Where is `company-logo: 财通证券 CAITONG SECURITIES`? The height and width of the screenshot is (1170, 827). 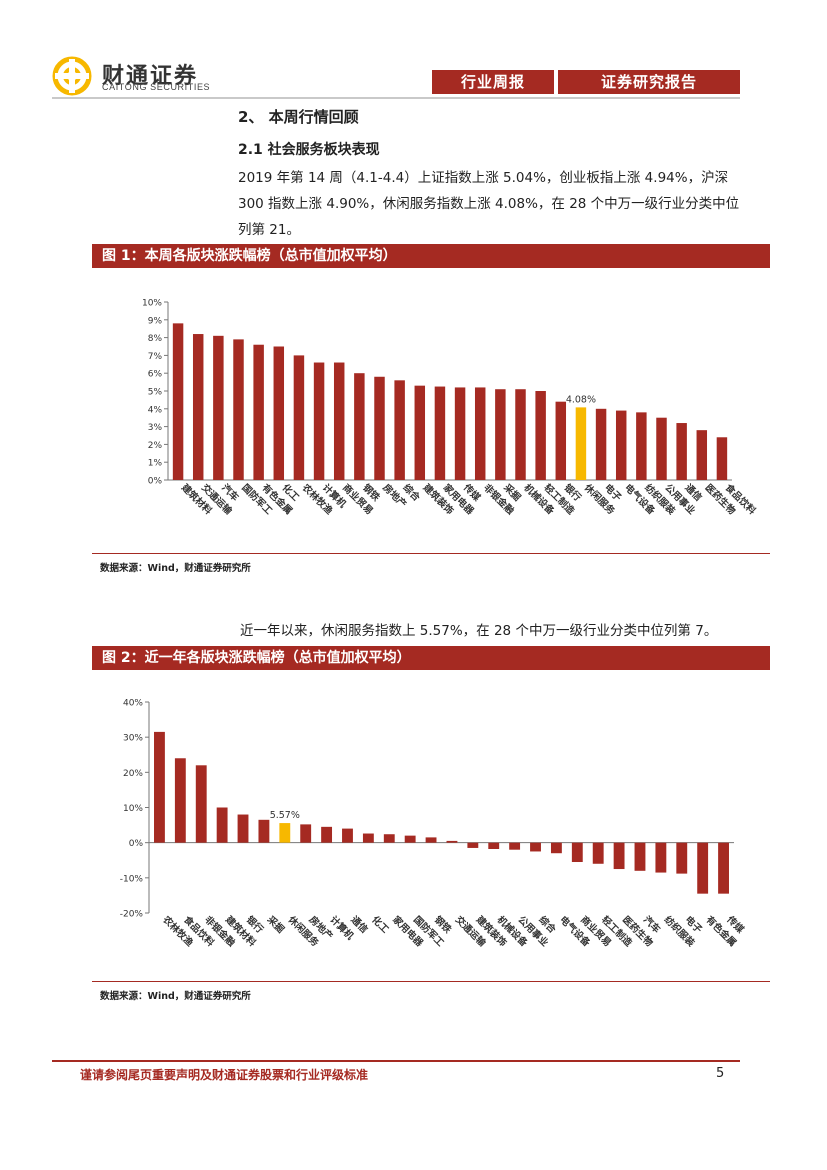
company-logo: 财通证券 CAITONG SECURITIES is located at coordinates (137, 76).